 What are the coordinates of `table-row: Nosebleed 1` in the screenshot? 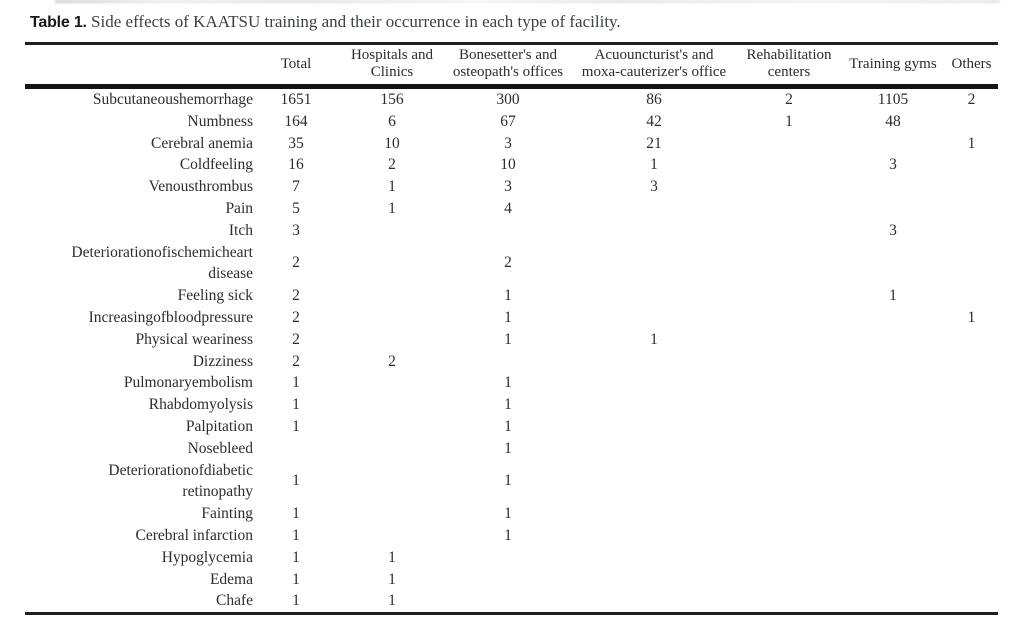 It's located at (511, 449).